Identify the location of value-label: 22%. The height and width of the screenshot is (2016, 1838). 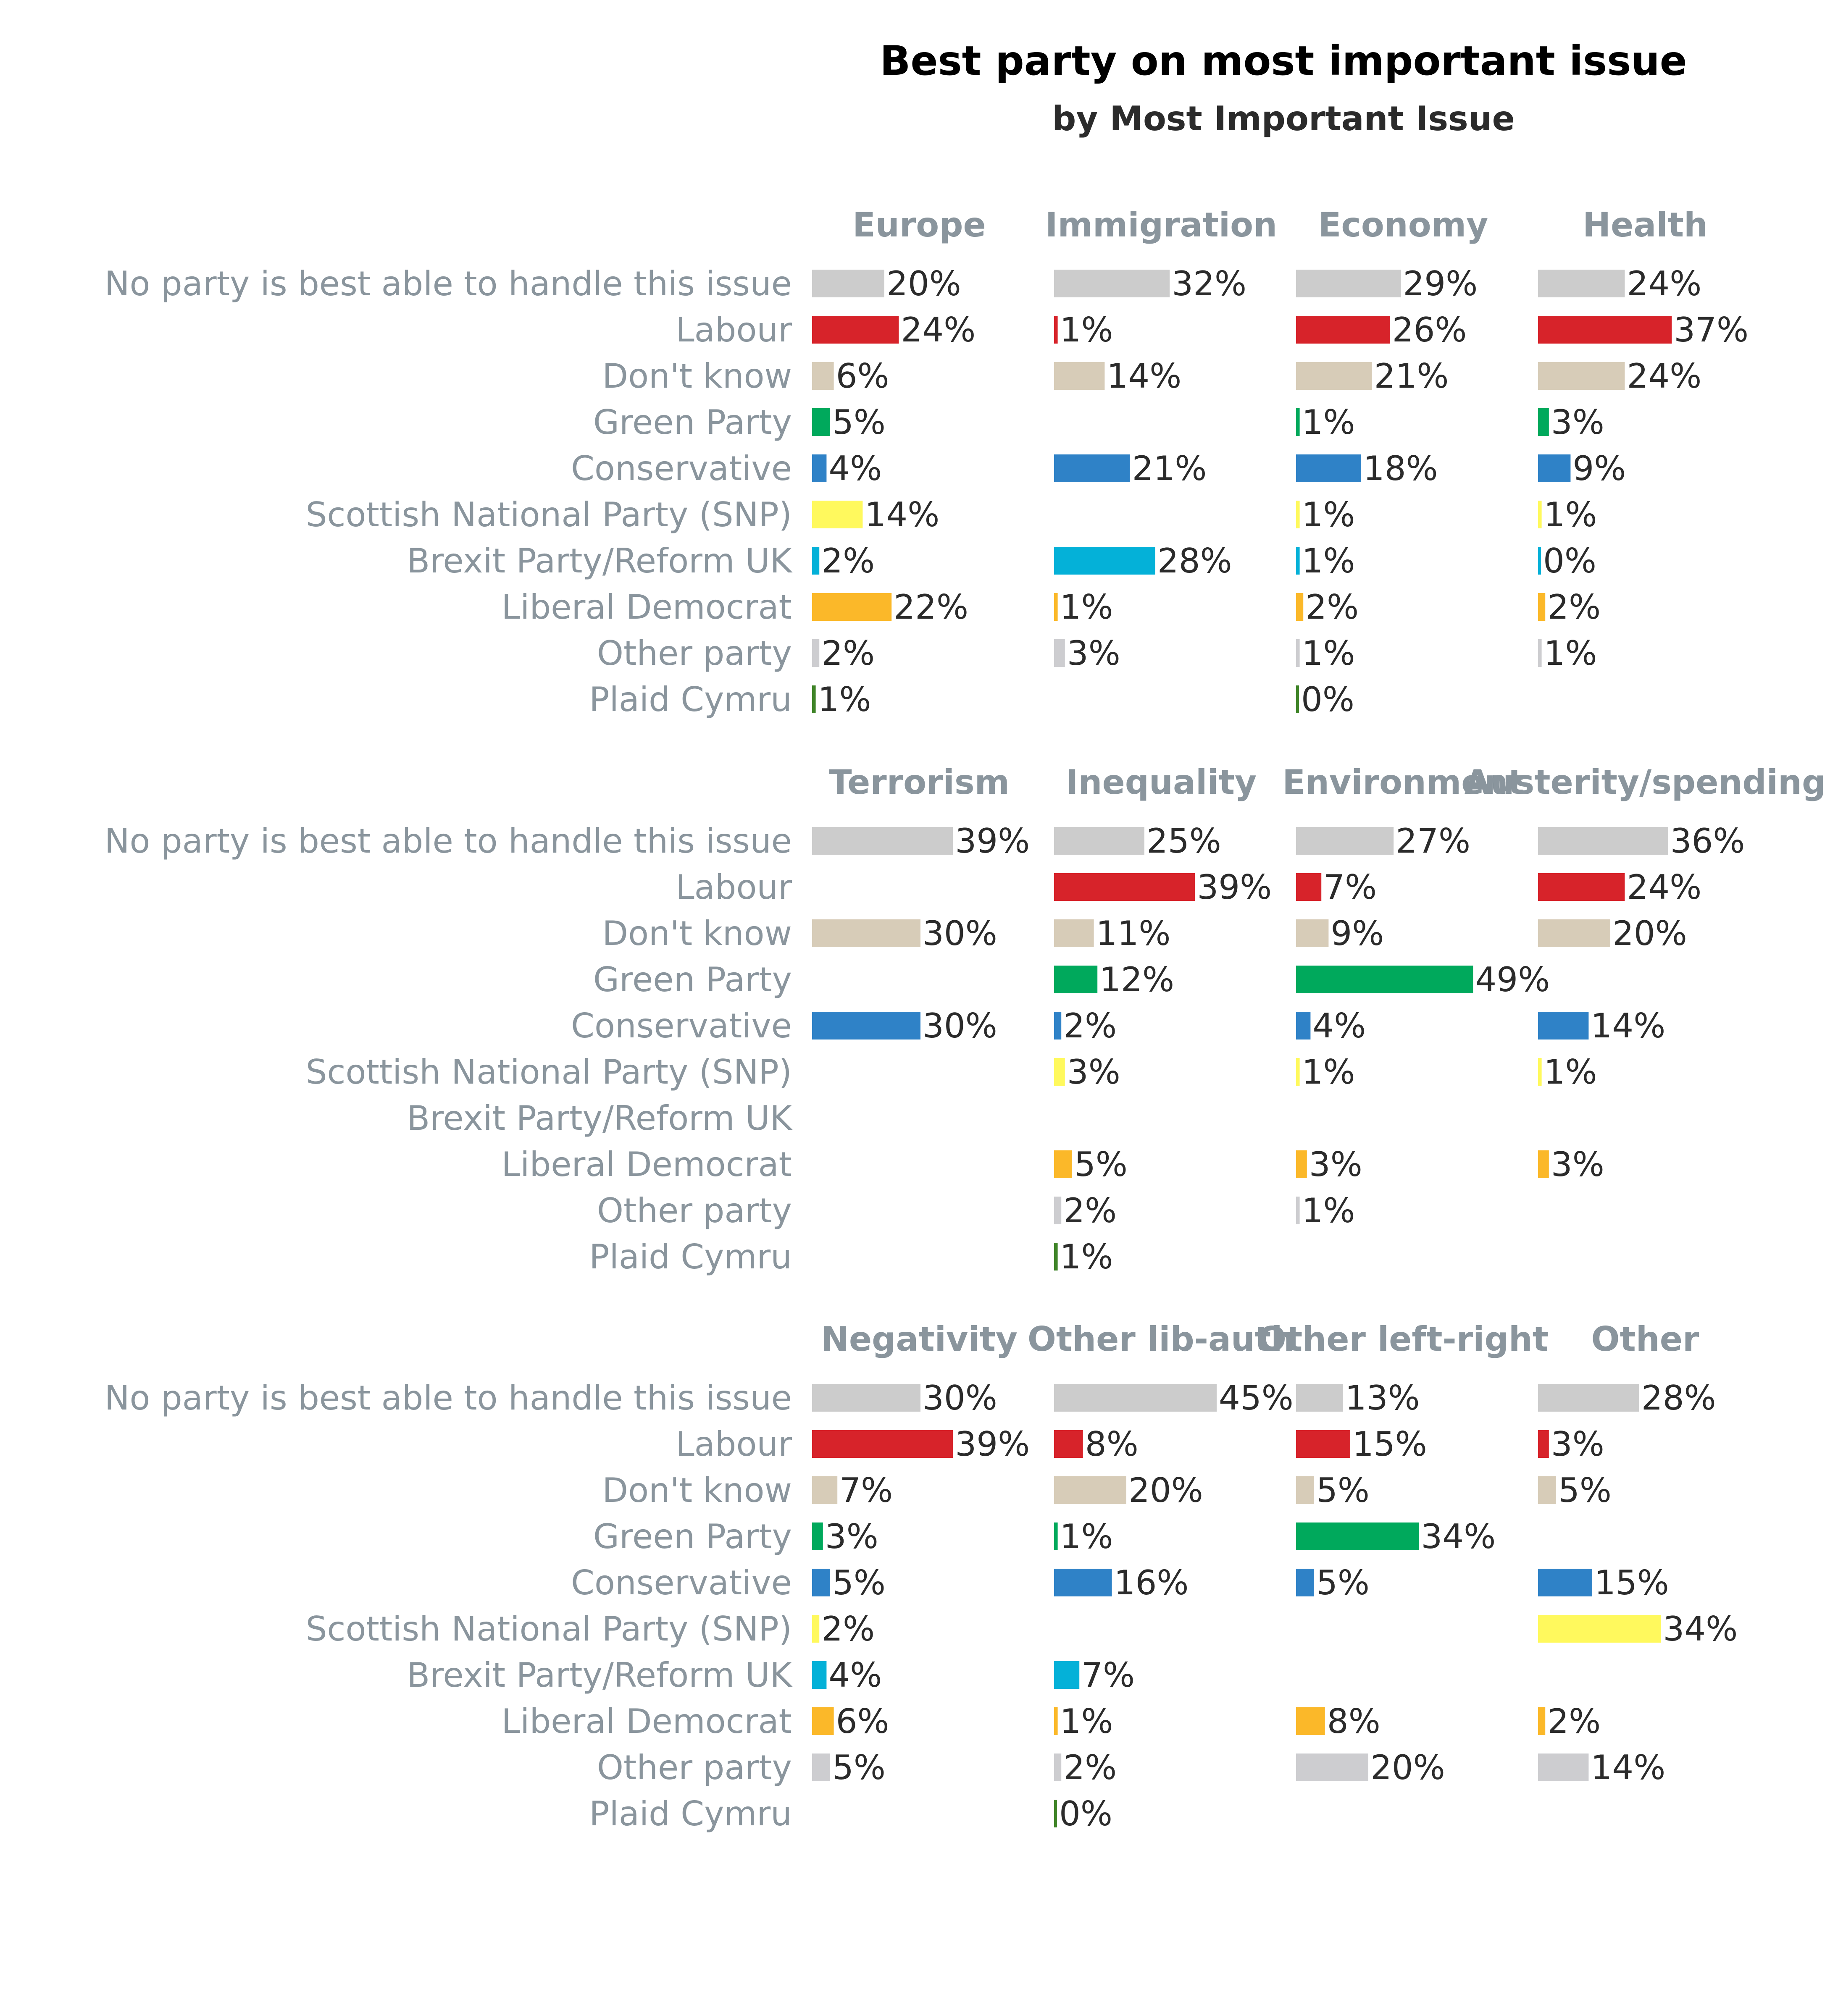
(931, 607).